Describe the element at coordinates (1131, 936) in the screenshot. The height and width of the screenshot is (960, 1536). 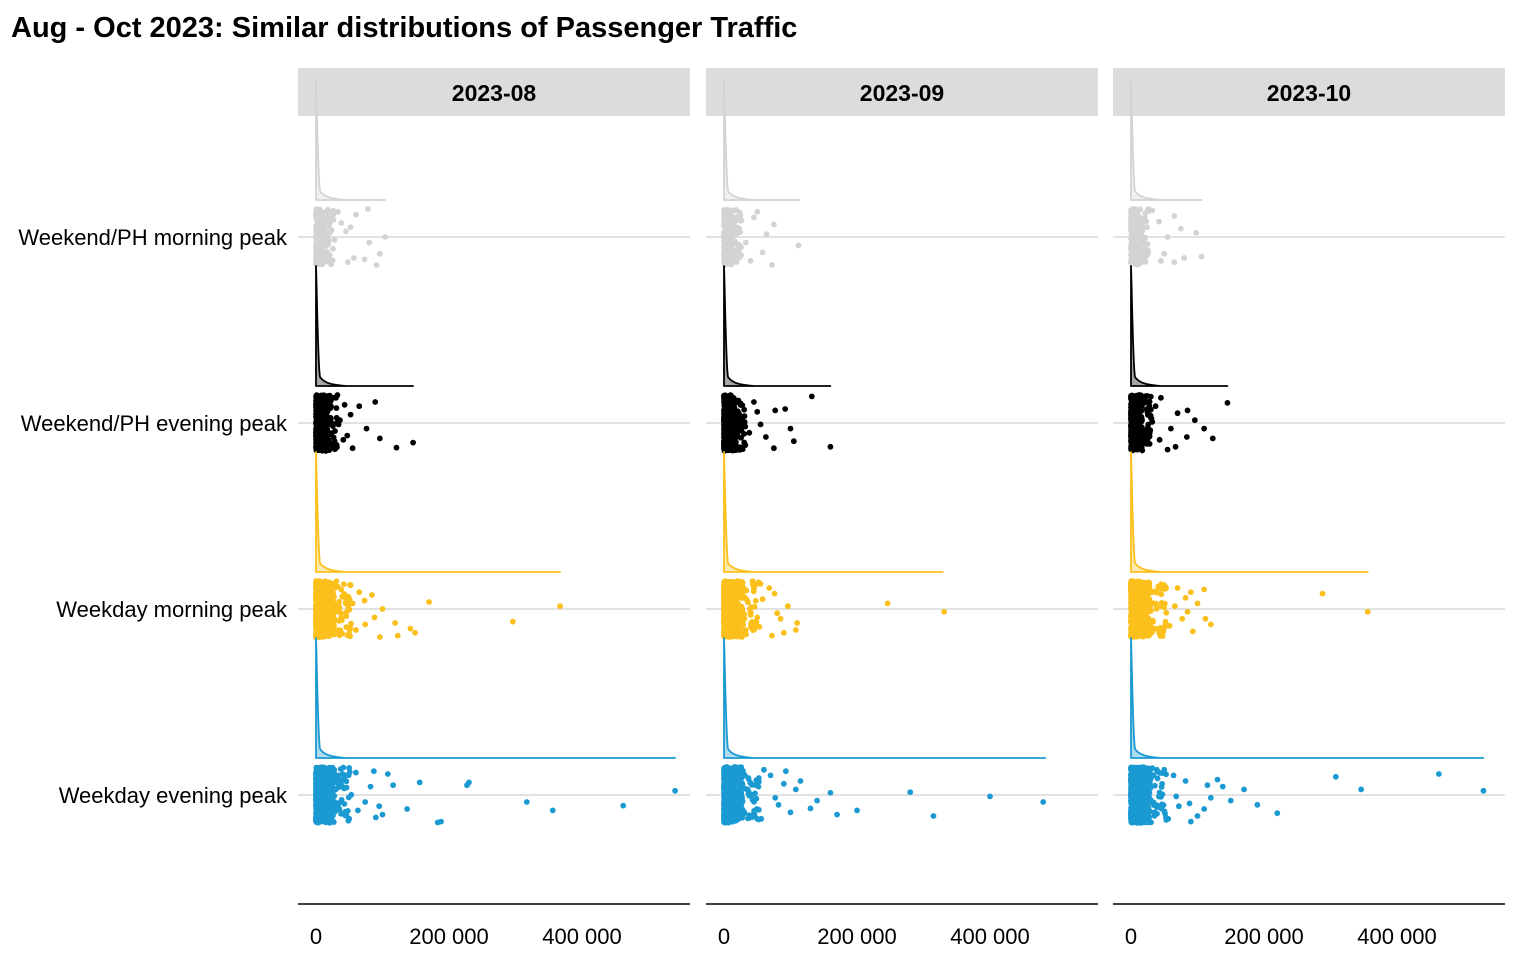
I see `x-tick-label: 0` at that location.